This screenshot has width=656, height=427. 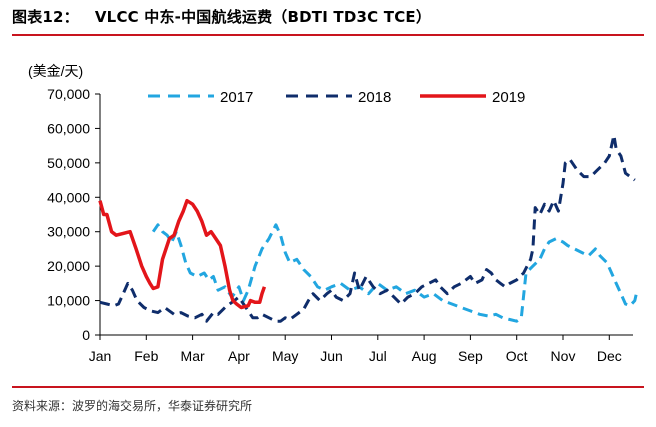 What do you see at coordinates (68, 163) in the screenshot?
I see `y-tick-label: 50,000` at bounding box center [68, 163].